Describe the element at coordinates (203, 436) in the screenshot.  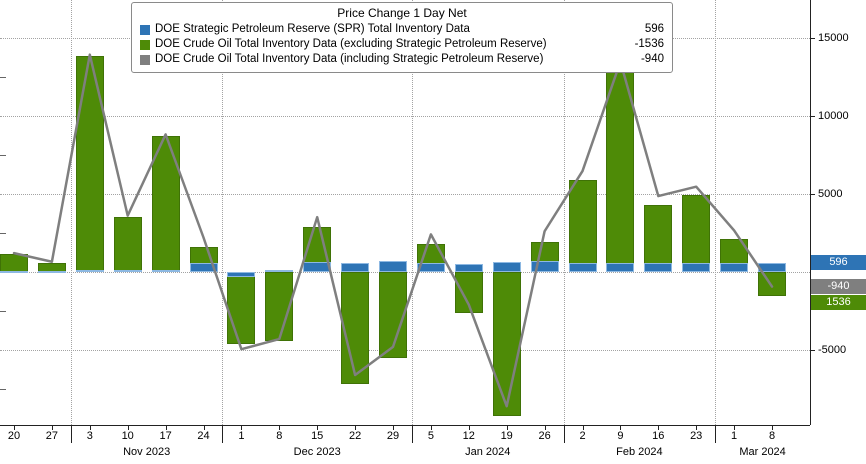
I see `date-label: 24` at that location.